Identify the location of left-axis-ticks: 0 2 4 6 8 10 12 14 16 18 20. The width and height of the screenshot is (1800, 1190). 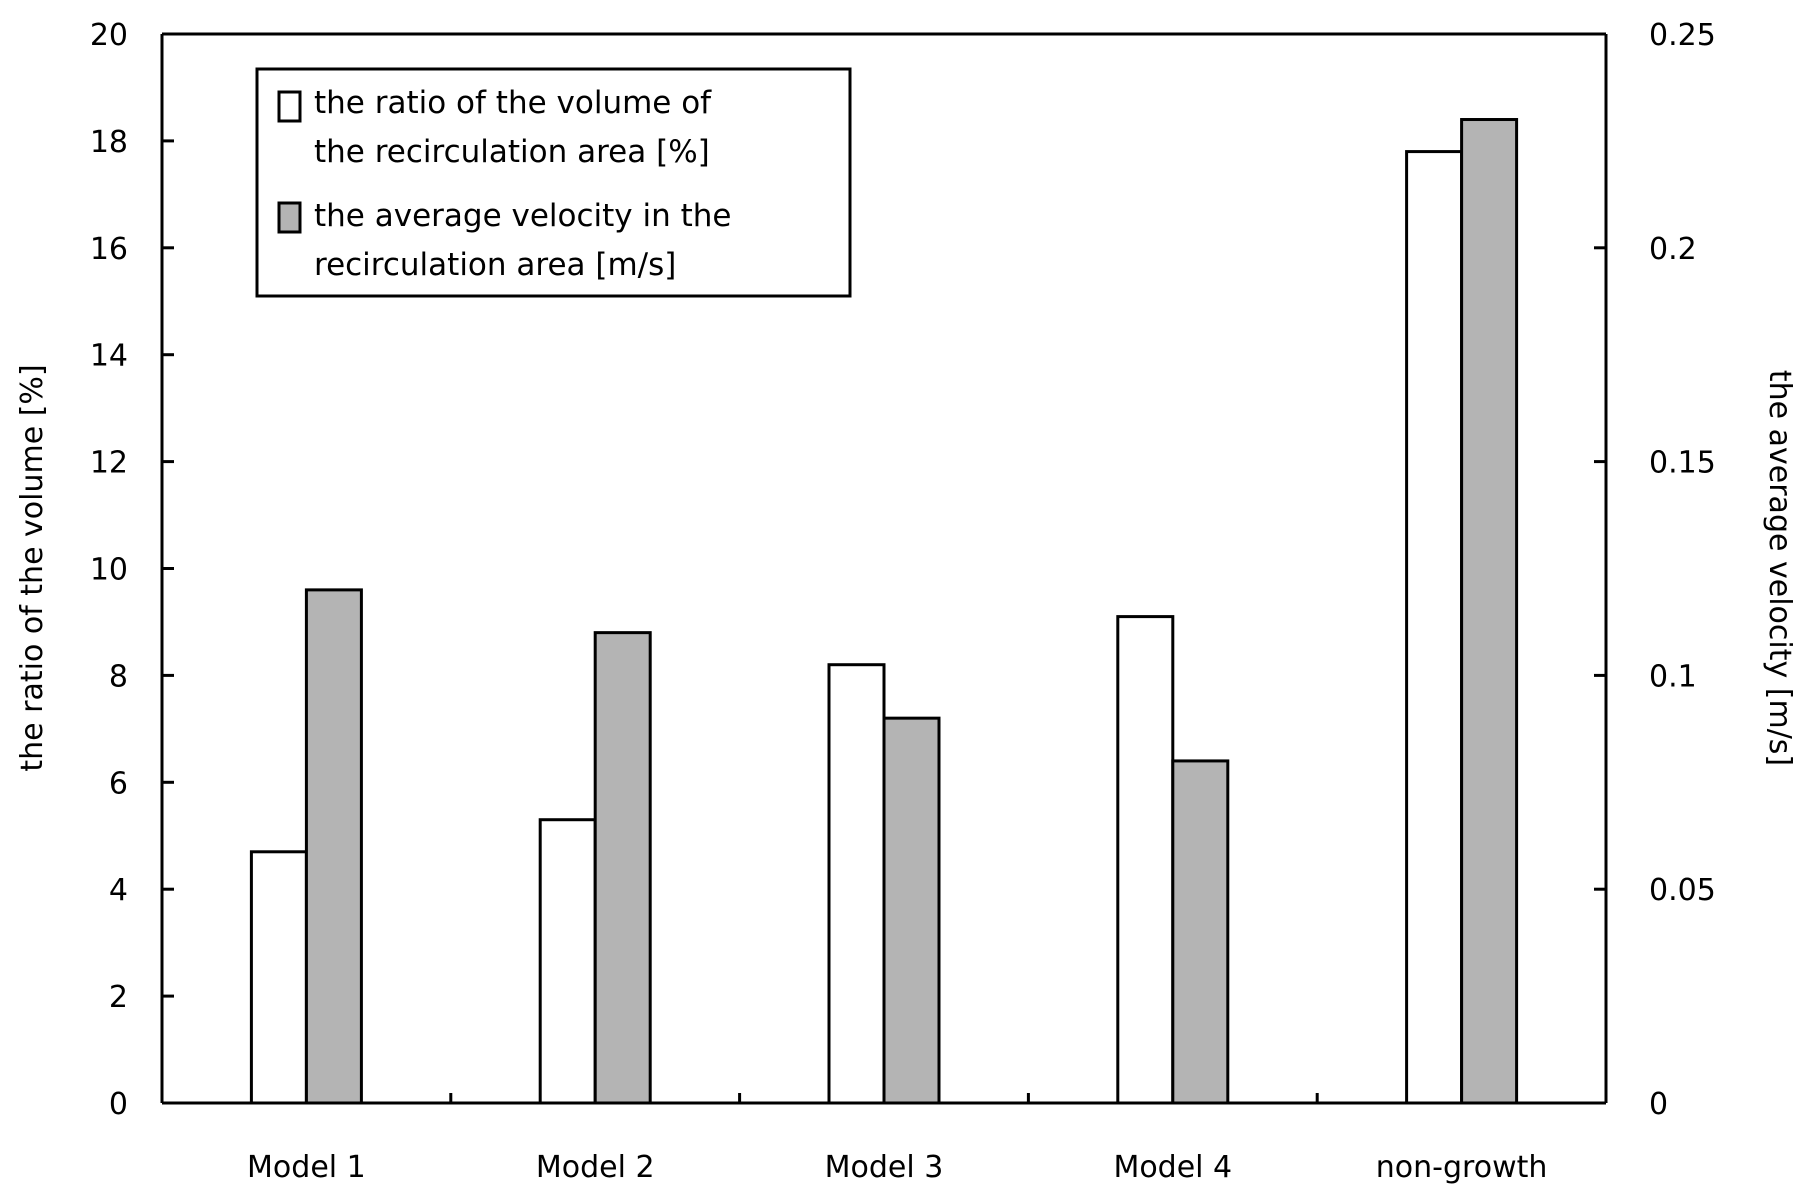
(132, 570).